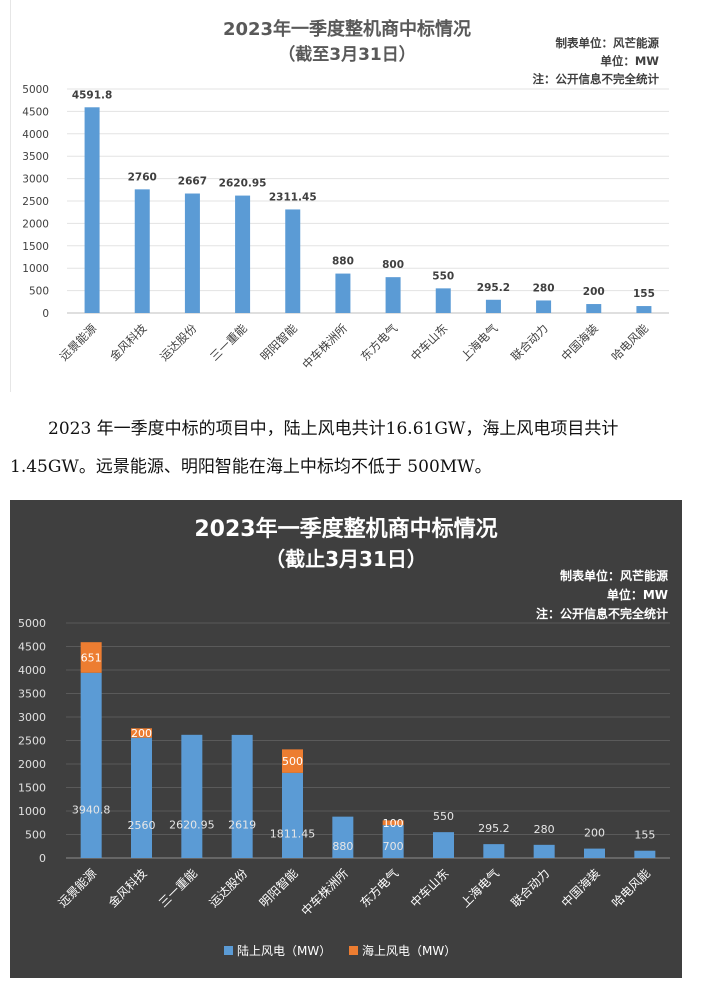 Image resolution: width=702 pixels, height=1008 pixels. I want to click on y-tick-label: 5000, so click(35, 90).